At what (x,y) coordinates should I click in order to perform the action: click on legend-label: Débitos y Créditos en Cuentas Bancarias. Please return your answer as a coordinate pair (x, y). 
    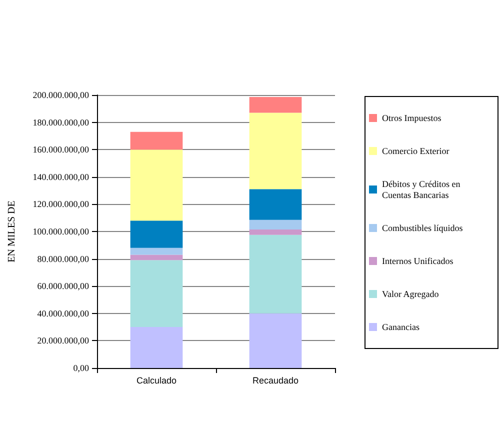
    Looking at the image, I should click on (422, 189).